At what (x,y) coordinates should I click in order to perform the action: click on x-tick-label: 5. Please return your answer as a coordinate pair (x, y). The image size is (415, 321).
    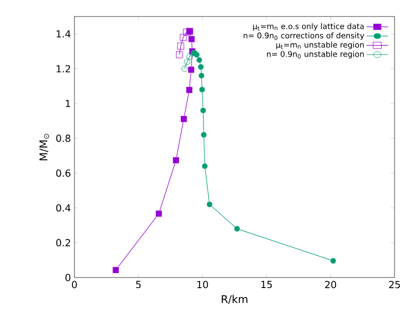
    Looking at the image, I should click on (138, 284).